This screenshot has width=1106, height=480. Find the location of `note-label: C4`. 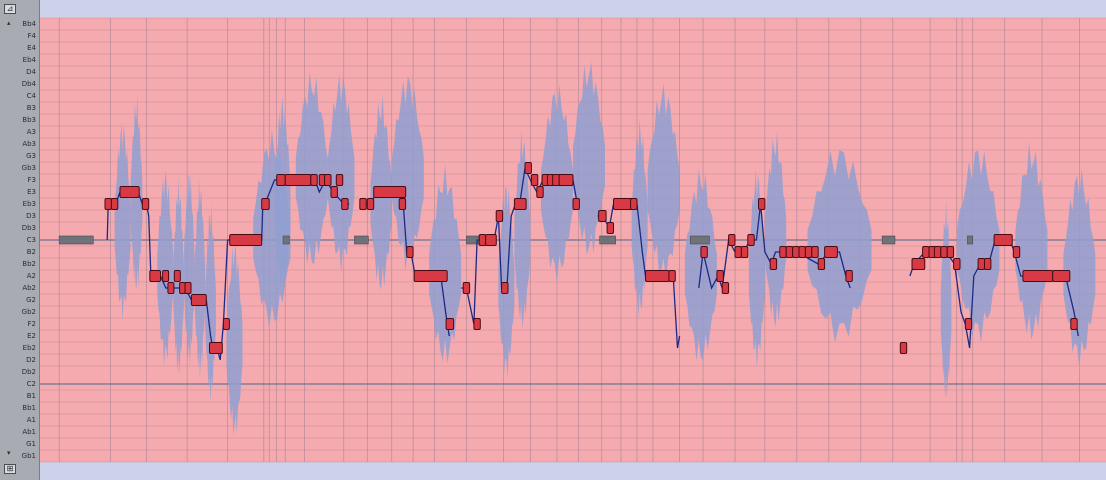

note-label: C4 is located at coordinates (31, 96).